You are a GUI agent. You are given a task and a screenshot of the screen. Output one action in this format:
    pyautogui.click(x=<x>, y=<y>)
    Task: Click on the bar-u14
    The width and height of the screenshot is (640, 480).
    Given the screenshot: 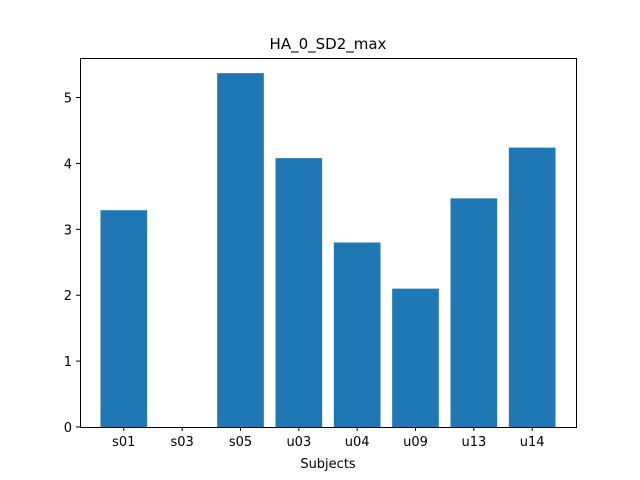 What is the action you would take?
    pyautogui.click(x=532, y=287)
    